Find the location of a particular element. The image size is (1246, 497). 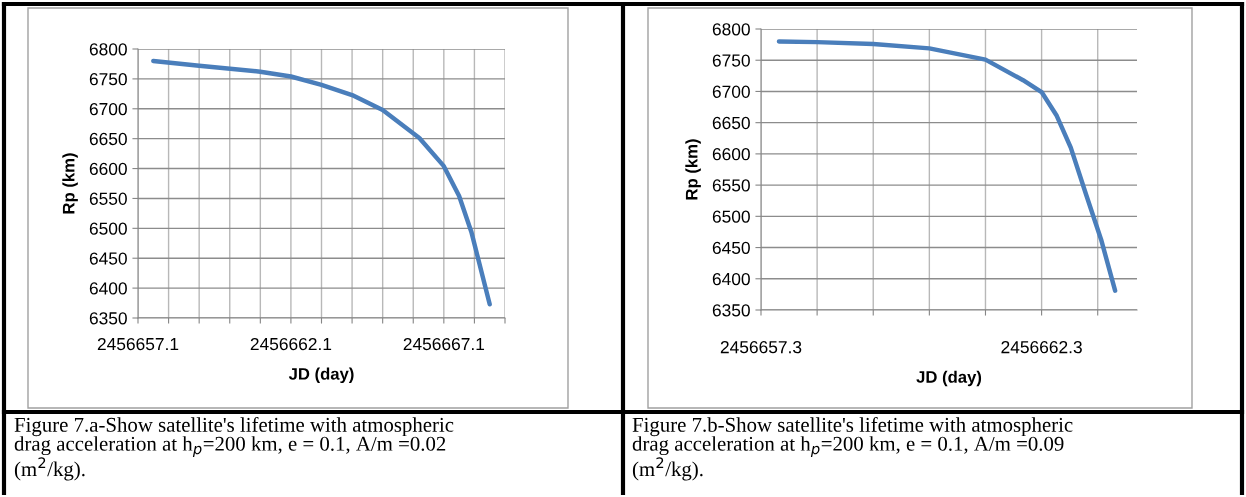

x-tick-label: 2456662.1 is located at coordinates (291, 344).